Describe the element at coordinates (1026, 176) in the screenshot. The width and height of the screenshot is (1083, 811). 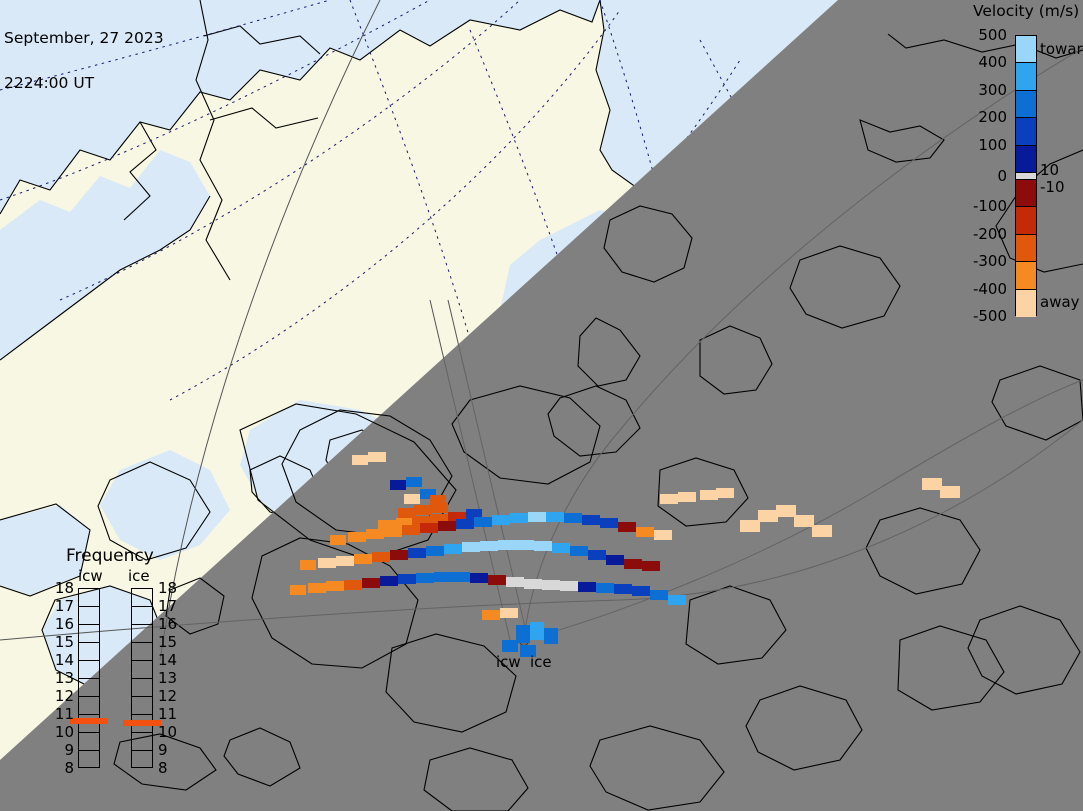
I see `colorbar-gradient` at that location.